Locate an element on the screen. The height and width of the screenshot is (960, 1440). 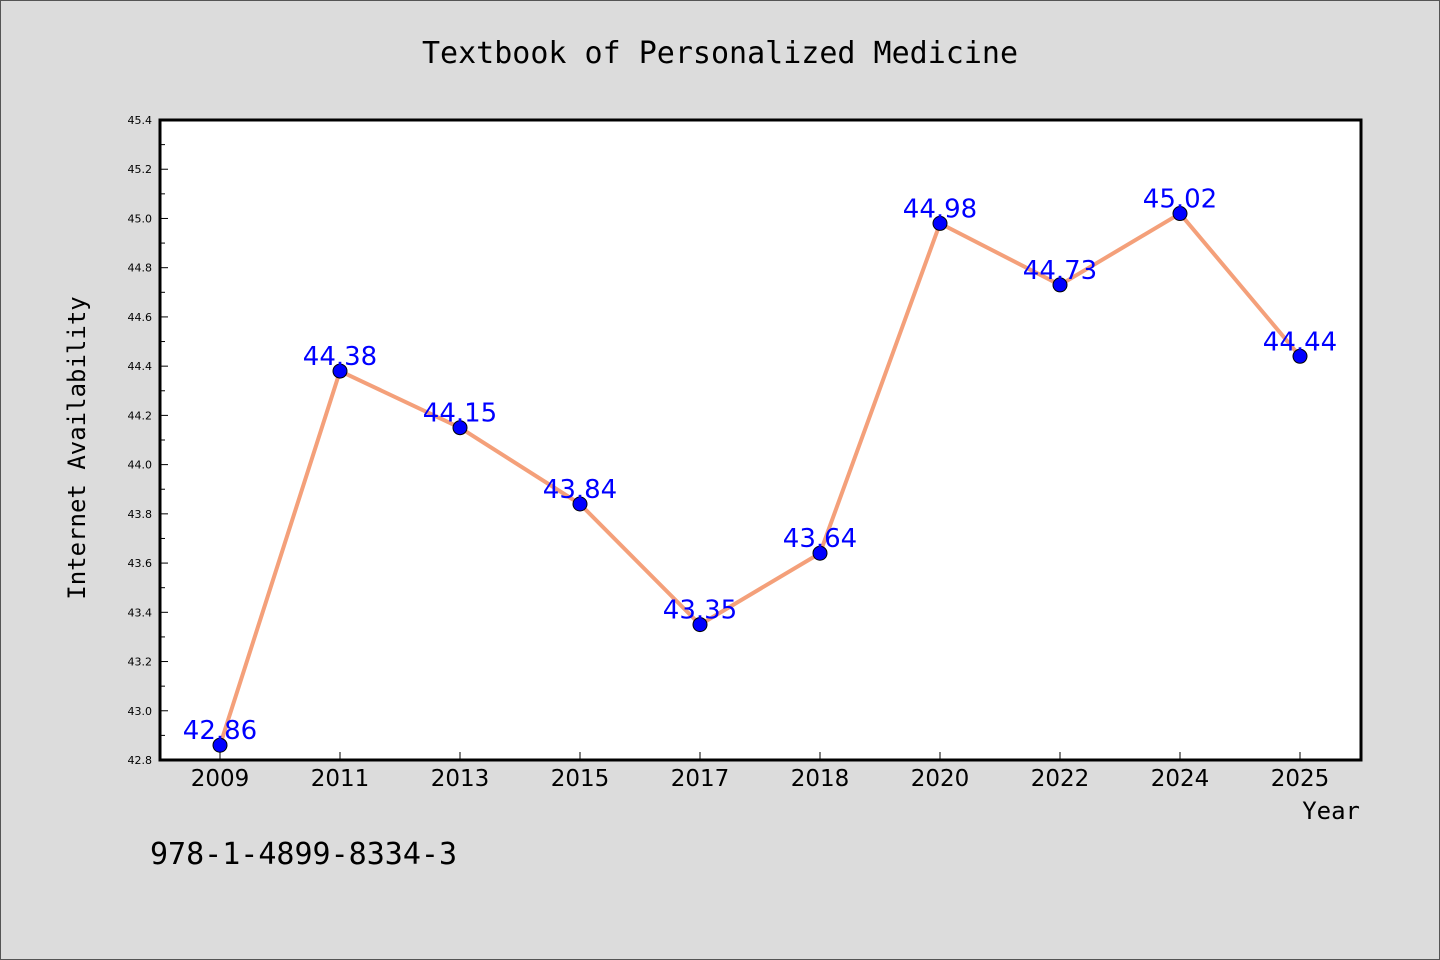
data-label: 44.38 is located at coordinates (340, 357).